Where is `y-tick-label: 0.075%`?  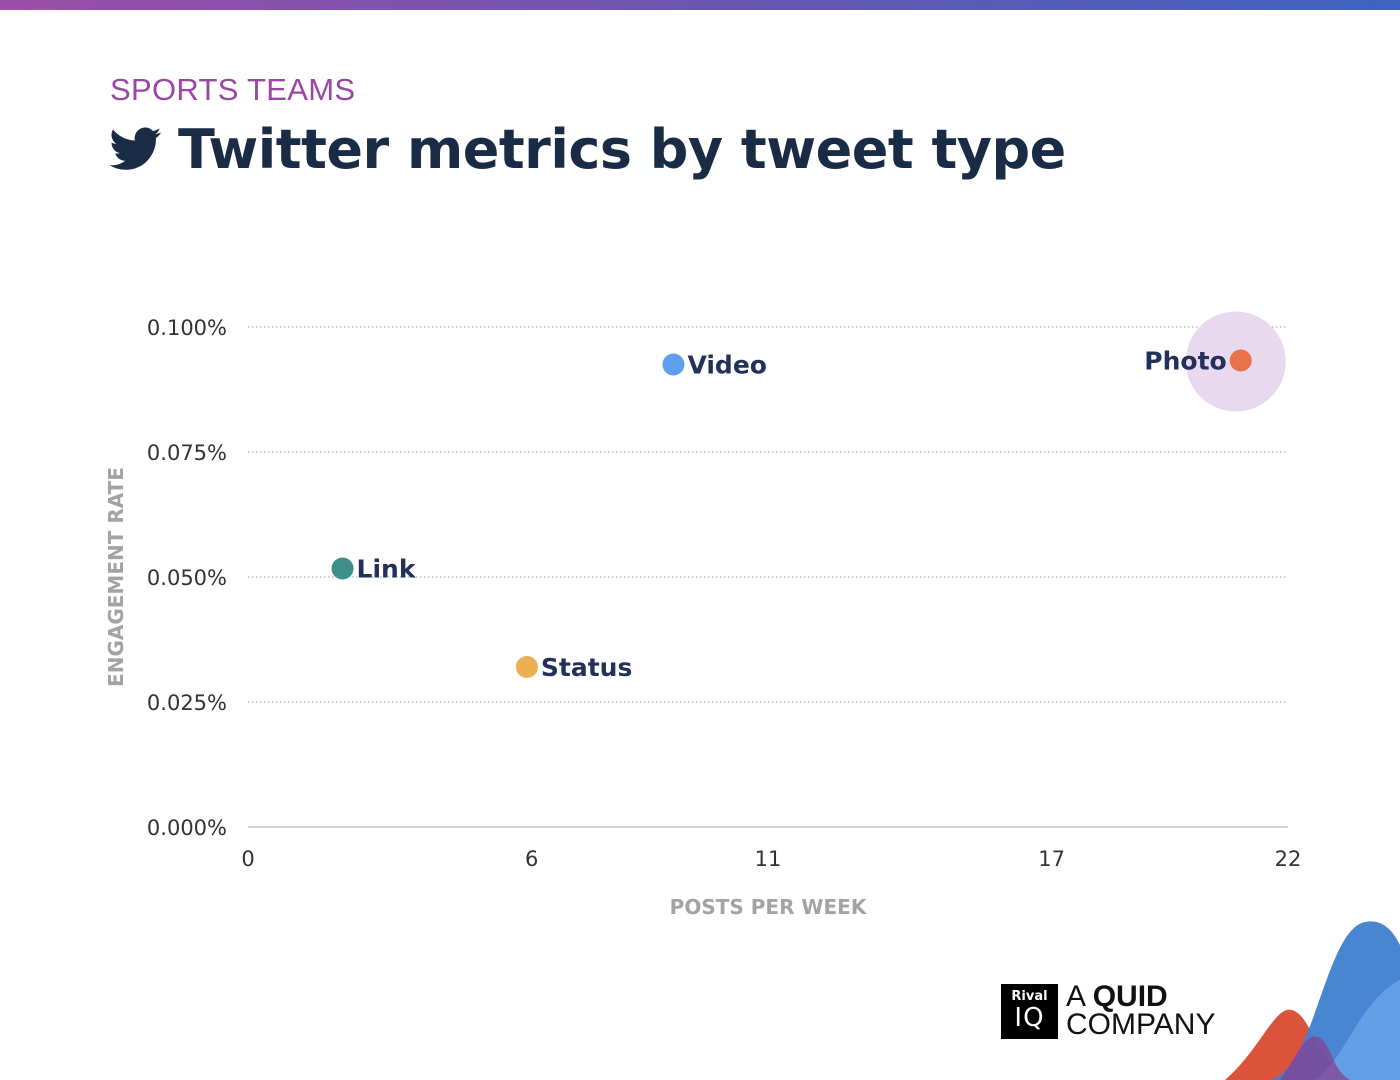
y-tick-label: 0.075% is located at coordinates (187, 453).